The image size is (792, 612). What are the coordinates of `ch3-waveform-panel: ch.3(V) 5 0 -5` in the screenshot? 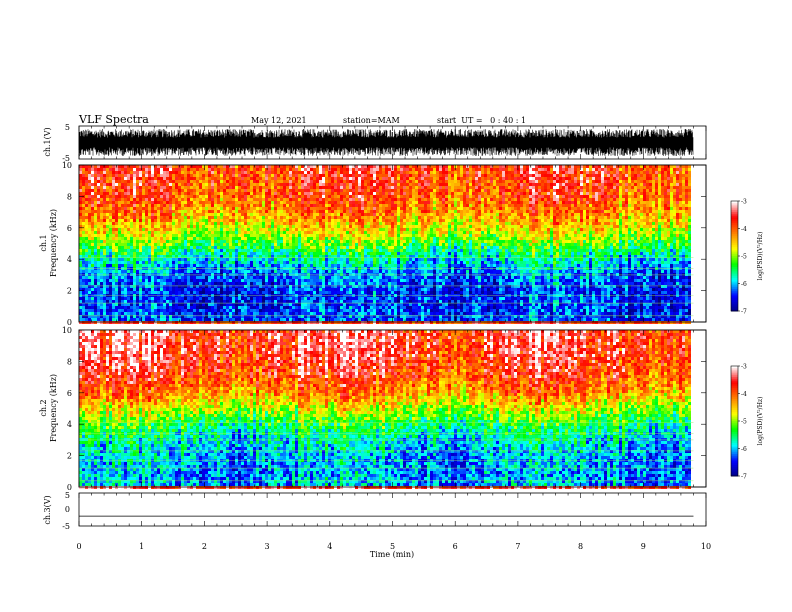 It's located at (375, 511).